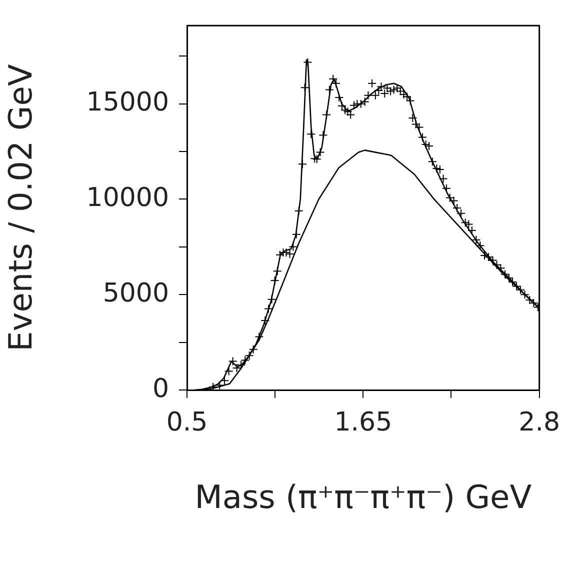 This screenshot has height=563, width=570. Describe the element at coordinates (21, 208) in the screenshot. I see `y-axis-title: Events / 0.02 GeV` at that location.